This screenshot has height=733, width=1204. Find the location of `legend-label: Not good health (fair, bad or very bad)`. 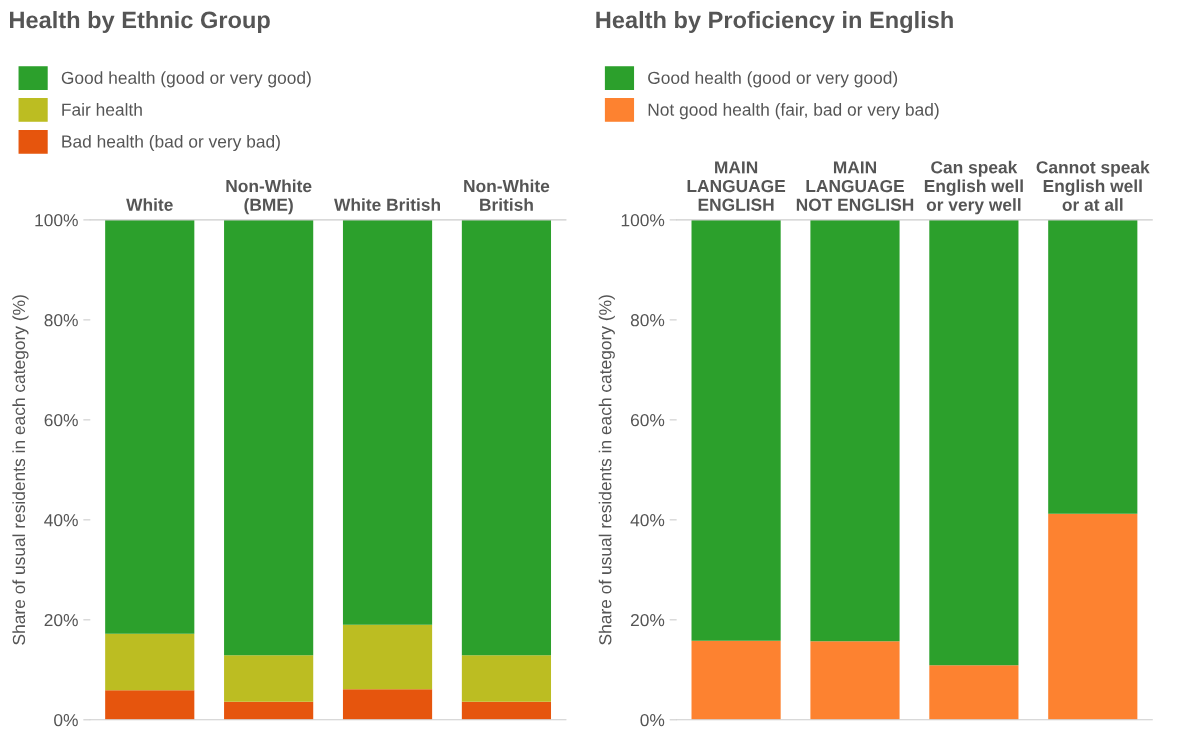

legend-label: Not good health (fair, bad or very bad) is located at coordinates (793, 111).